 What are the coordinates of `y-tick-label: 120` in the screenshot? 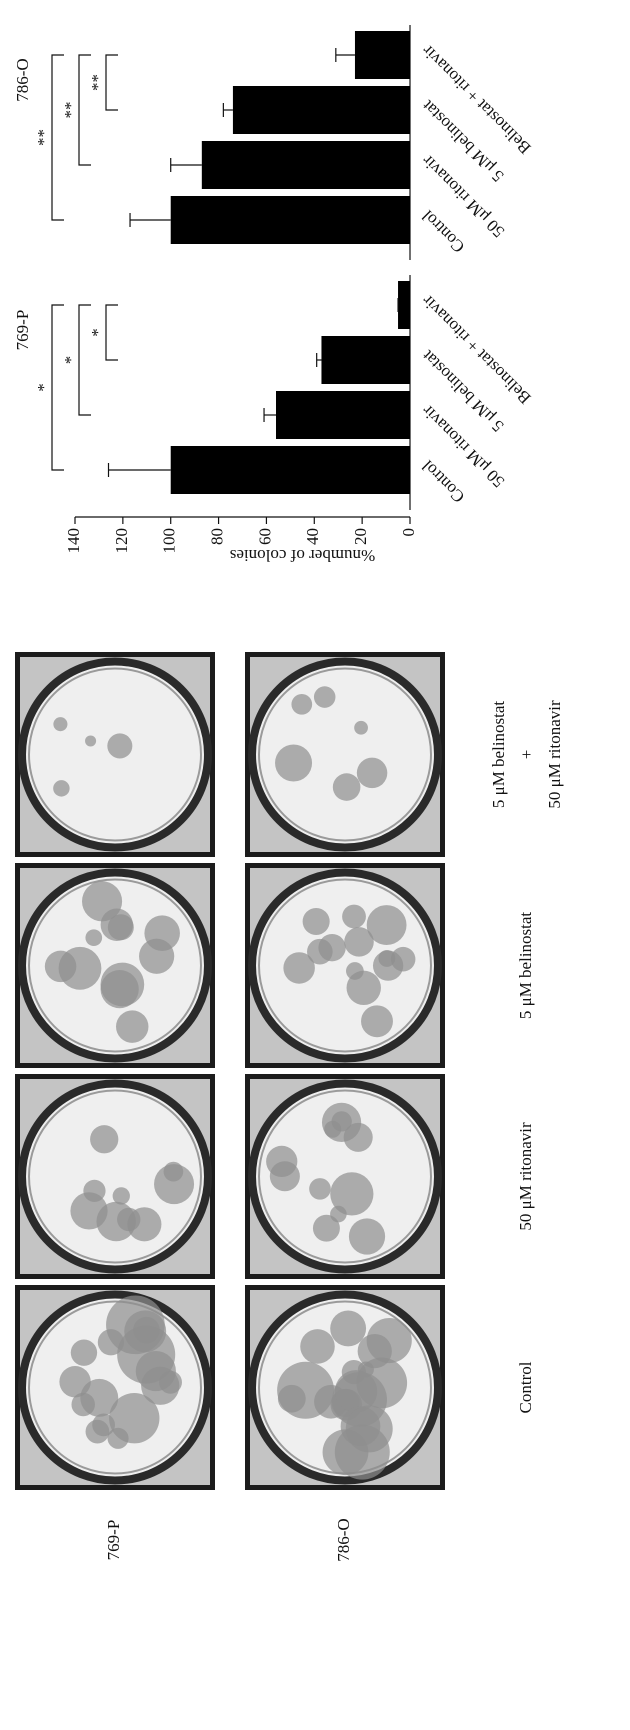 It's located at (121, 541).